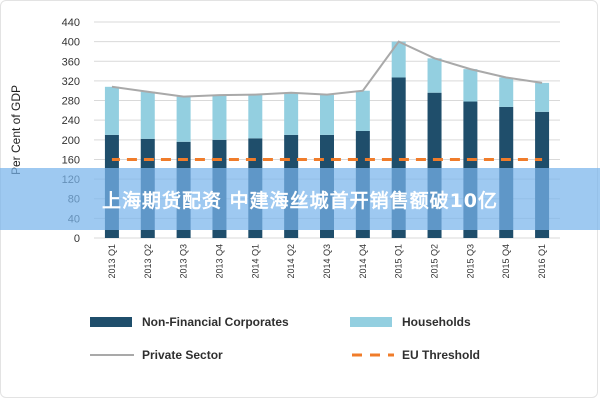 The image size is (600, 400). I want to click on legend-label-private-sector: Private Sector, so click(182, 355).